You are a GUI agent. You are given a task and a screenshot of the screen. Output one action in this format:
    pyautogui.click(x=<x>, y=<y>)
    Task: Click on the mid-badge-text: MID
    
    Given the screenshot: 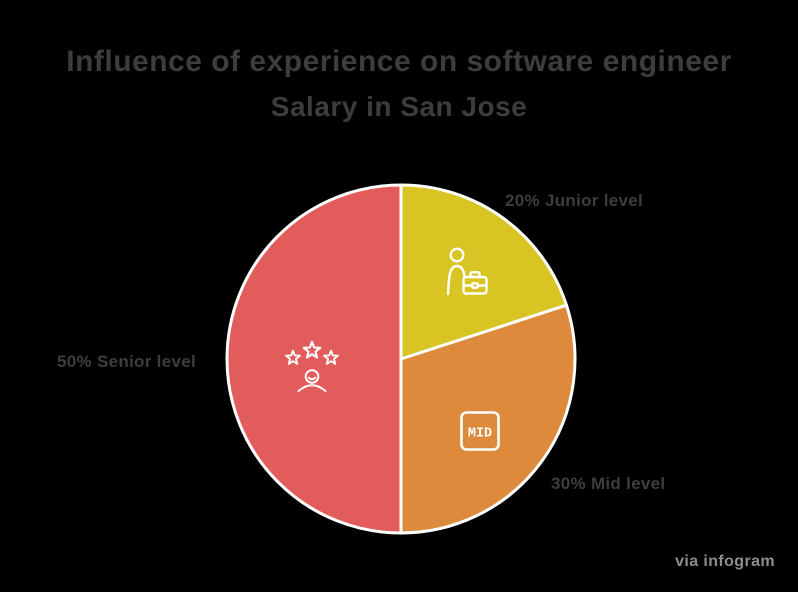 What is the action you would take?
    pyautogui.click(x=480, y=434)
    